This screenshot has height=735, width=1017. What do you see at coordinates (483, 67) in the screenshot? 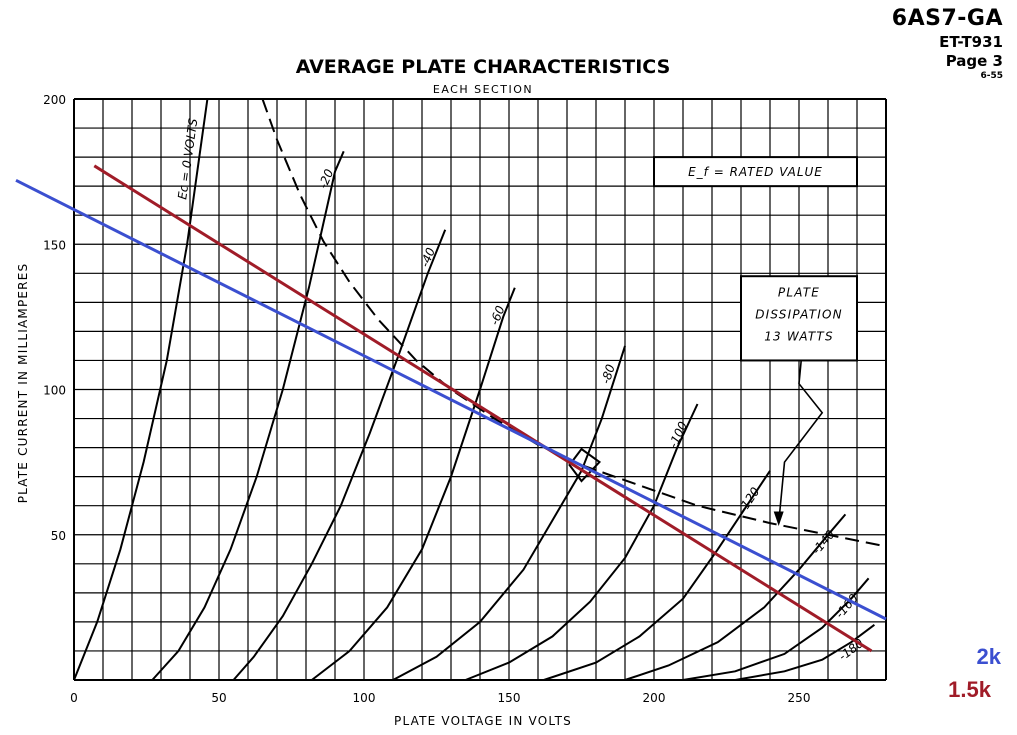
I see `chart-title: AVERAGE PLATE CHARACTERISTICS` at bounding box center [483, 67].